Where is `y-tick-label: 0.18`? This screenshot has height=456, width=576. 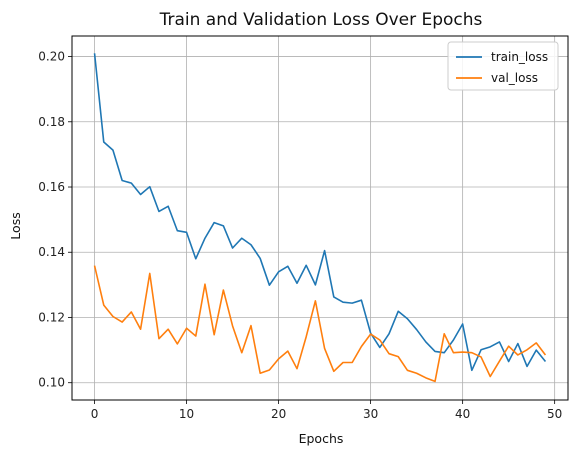 y-tick-label: 0.18 is located at coordinates (51, 122).